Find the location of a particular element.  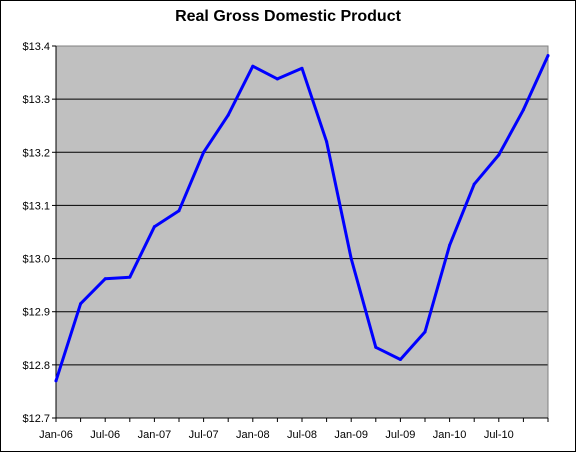

y-tick-label: $13.2 is located at coordinates (36, 153).